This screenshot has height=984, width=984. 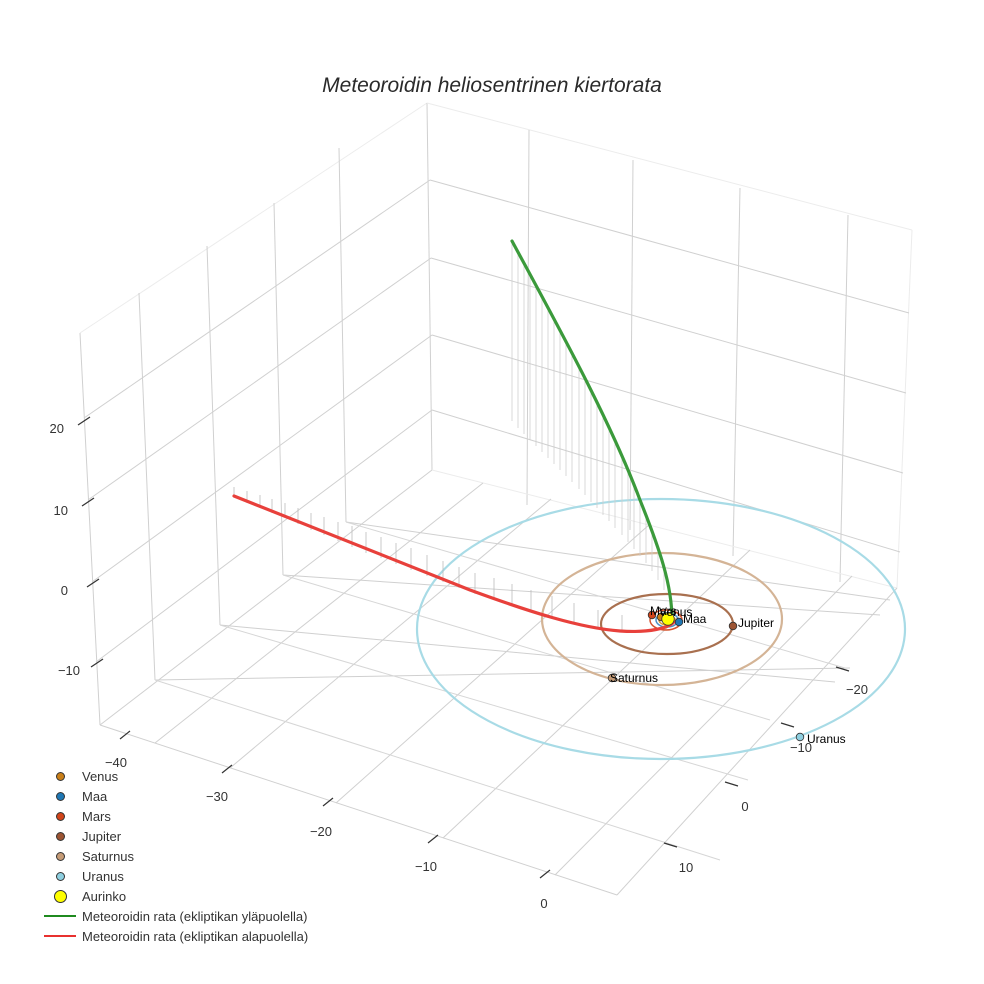 What do you see at coordinates (174, 816) in the screenshot?
I see `legend-item-mars: Mars` at bounding box center [174, 816].